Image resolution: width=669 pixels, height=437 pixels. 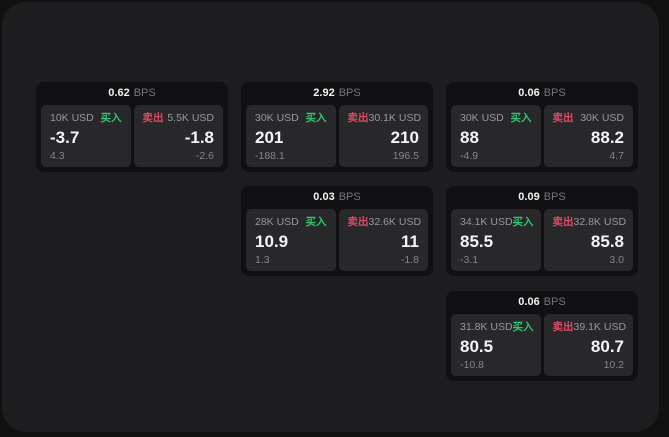 I want to click on buy-price: 88, so click(x=469, y=137).